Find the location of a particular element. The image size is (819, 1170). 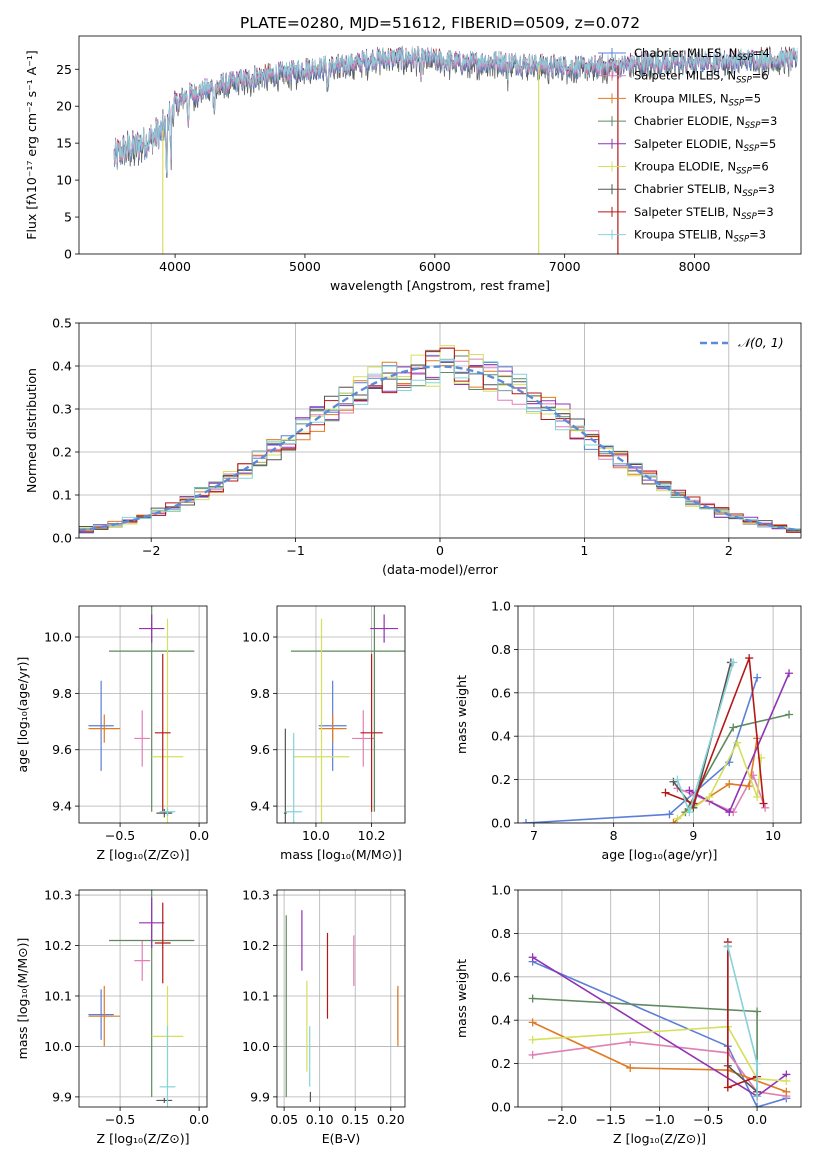

errorbar-chabrier-stelib is located at coordinates (164, 813).